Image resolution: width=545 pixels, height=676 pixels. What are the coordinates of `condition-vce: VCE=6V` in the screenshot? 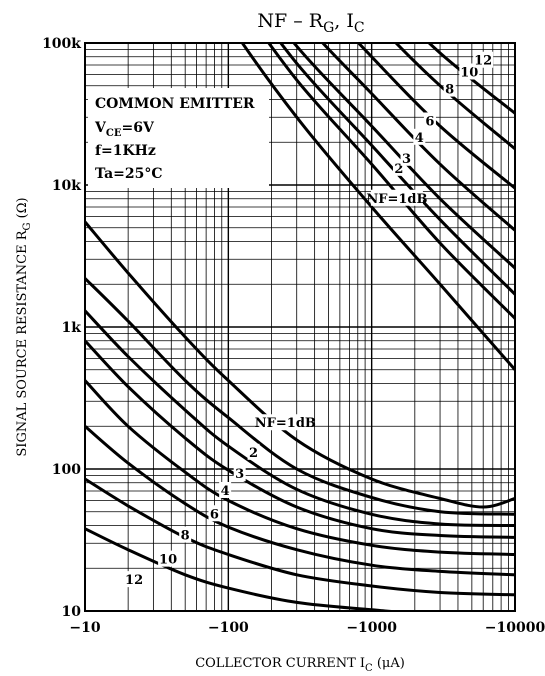 It's located at (124, 129).